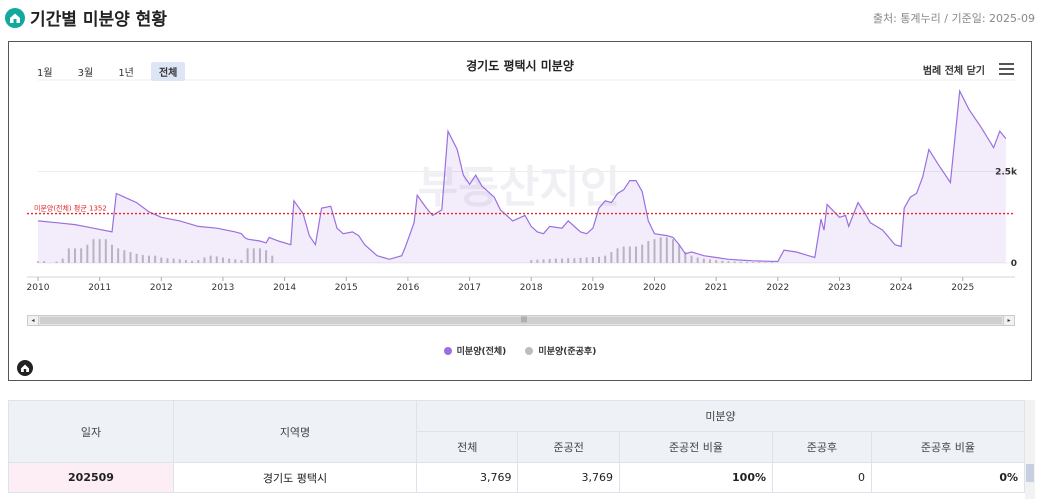 Image resolution: width=1042 pixels, height=499 pixels. Describe the element at coordinates (15, 18) in the screenshot. I see `home-icon` at that location.